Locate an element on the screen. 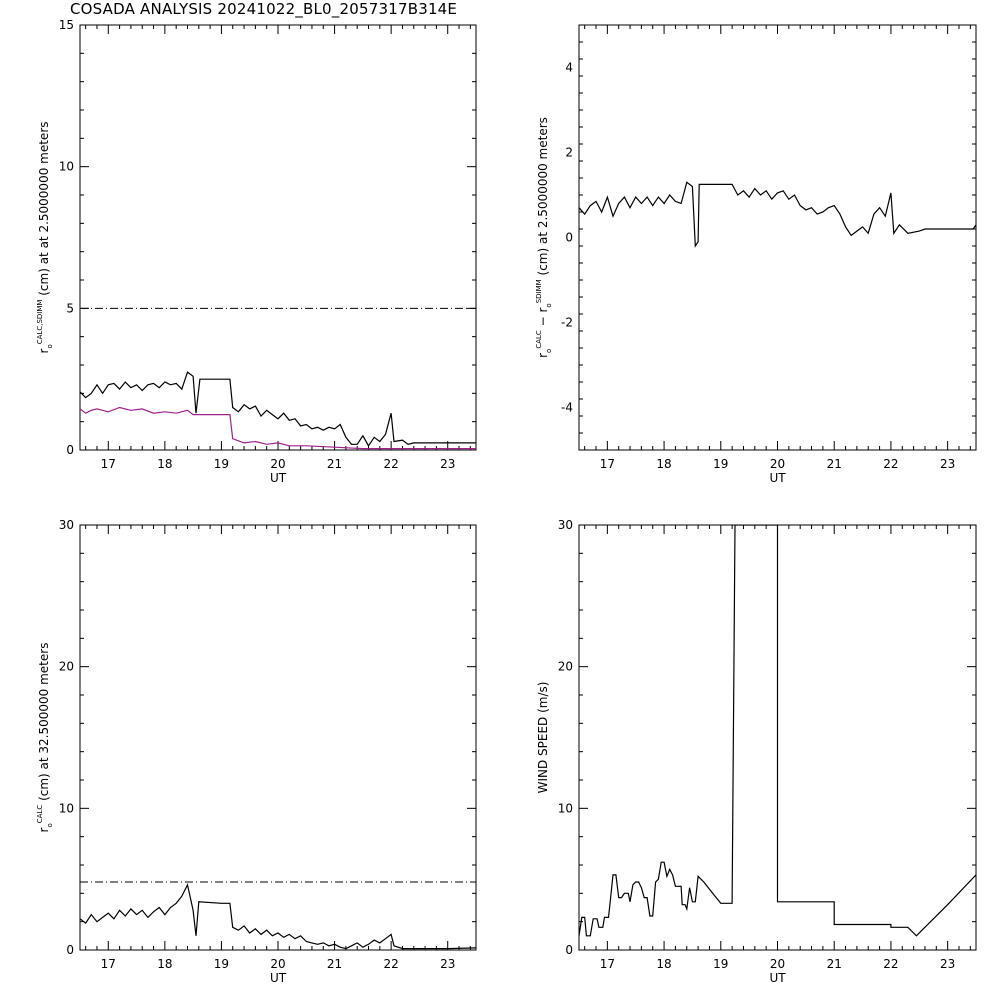  p2-xtick-label: 19 is located at coordinates (720, 464).